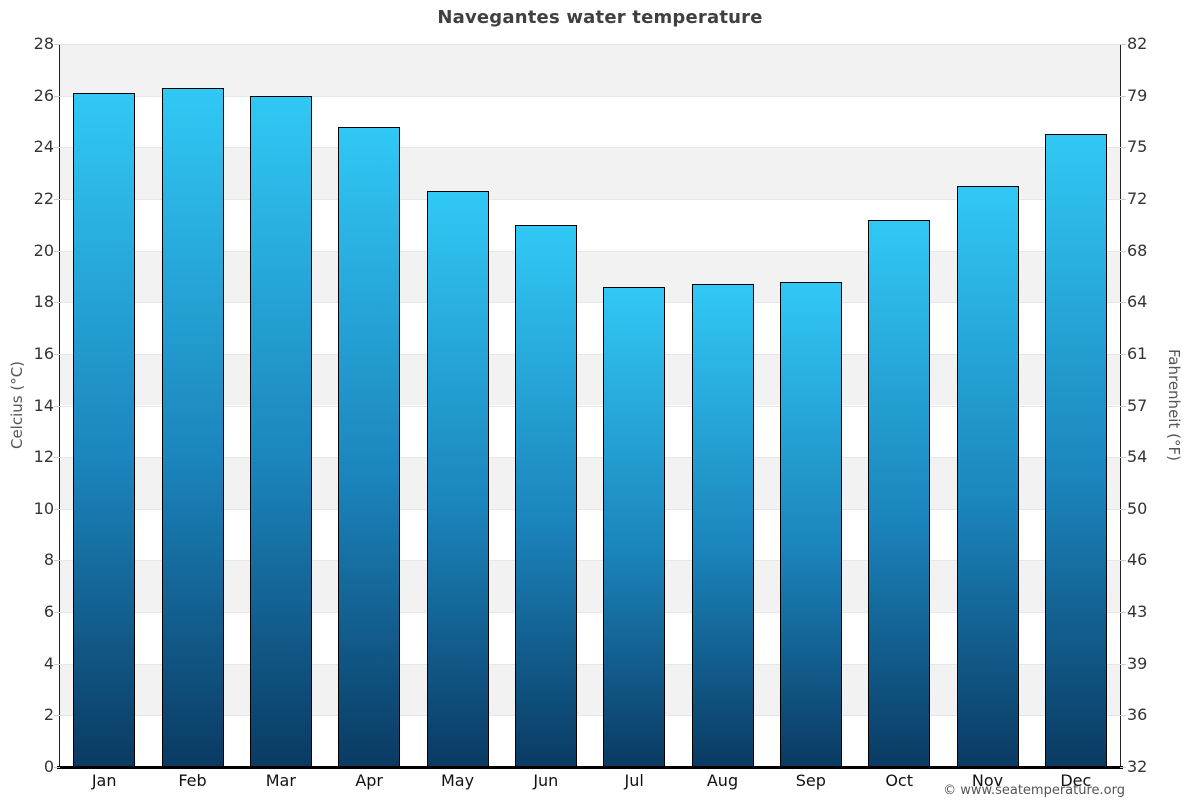 The width and height of the screenshot is (1200, 800). I want to click on temperature-bar-may, so click(457, 479).